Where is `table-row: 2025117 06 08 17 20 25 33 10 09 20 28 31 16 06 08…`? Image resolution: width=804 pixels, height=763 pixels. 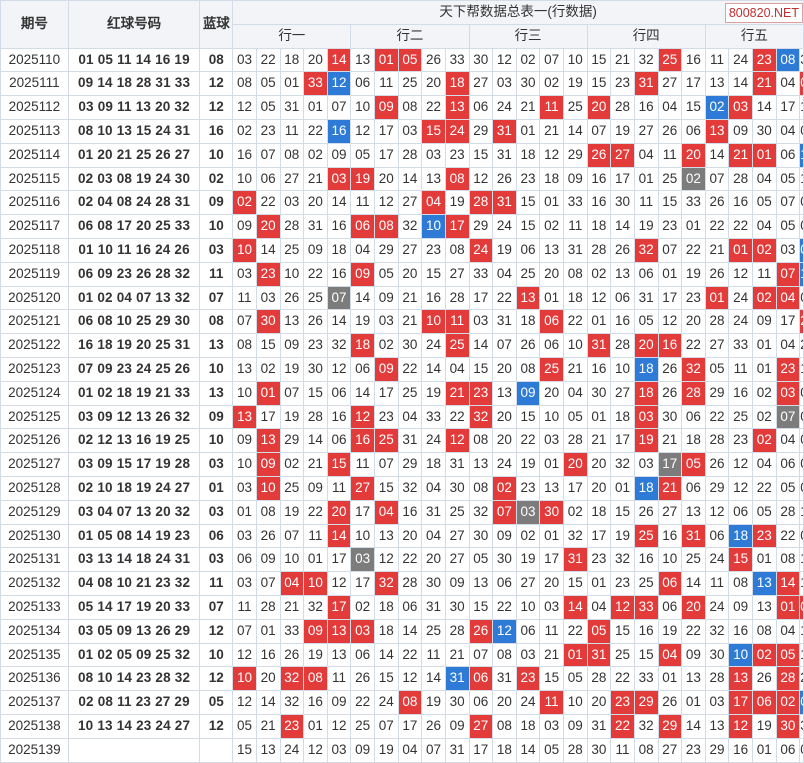
table-row: 2025117 06 08 17 20 25 33 10 09 20 28 31 16 06 08… is located at coordinates (402, 226).